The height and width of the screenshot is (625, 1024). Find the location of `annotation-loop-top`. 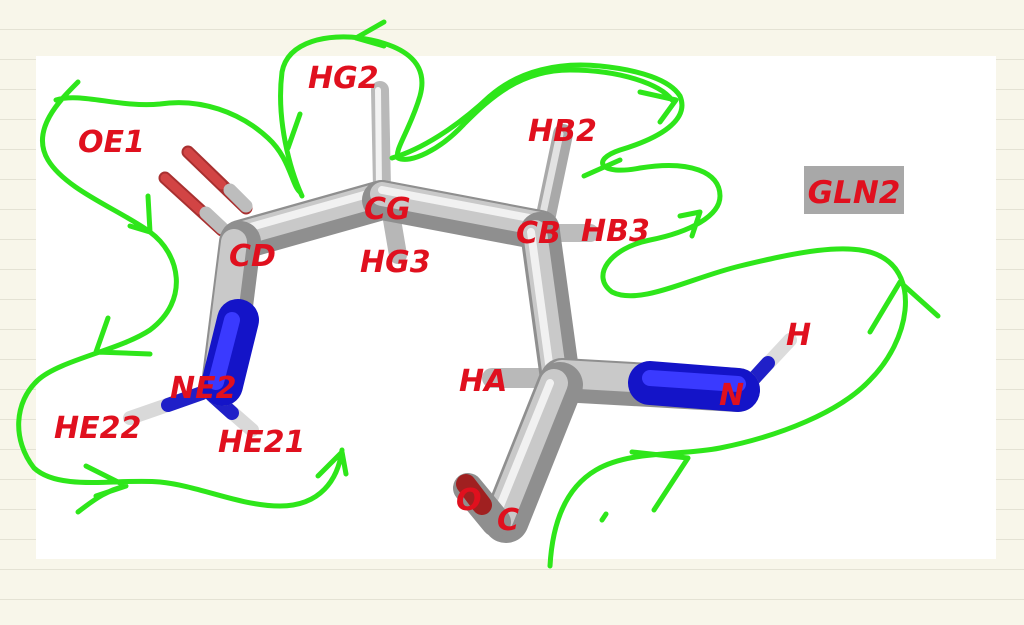

annotation-loop-top is located at coordinates (478, 109).